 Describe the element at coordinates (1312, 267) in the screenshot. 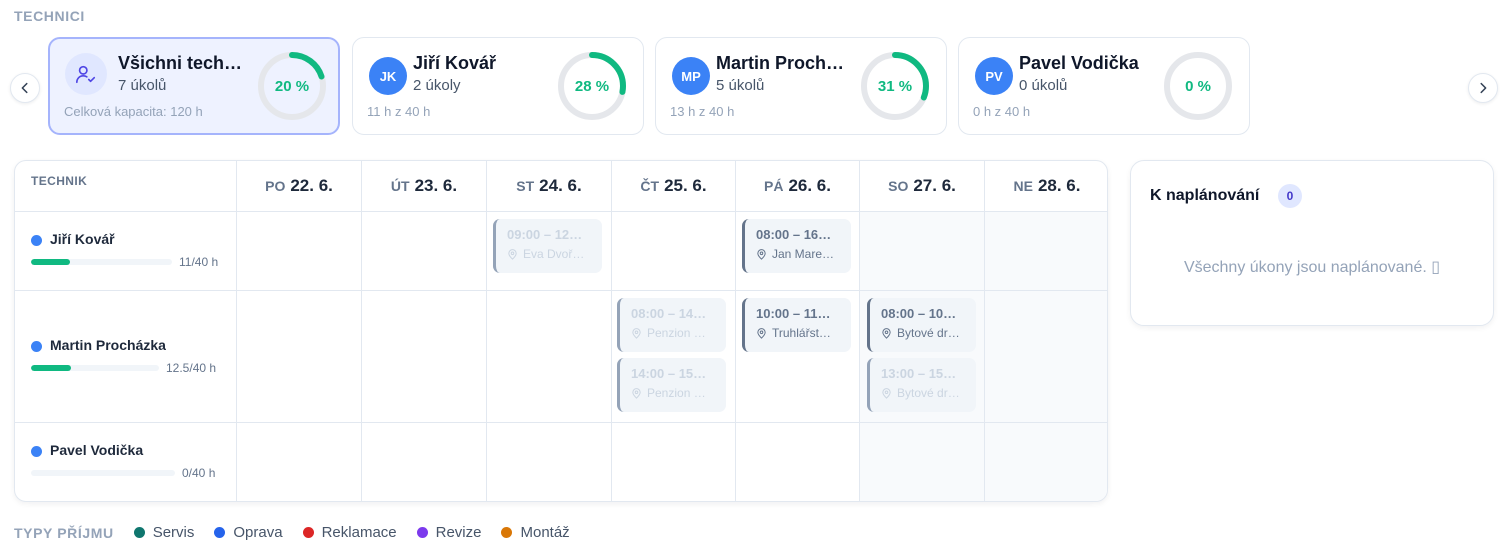

I see `unplanned-empty-message: Všechny úkony jsou naplánované. ▯` at that location.